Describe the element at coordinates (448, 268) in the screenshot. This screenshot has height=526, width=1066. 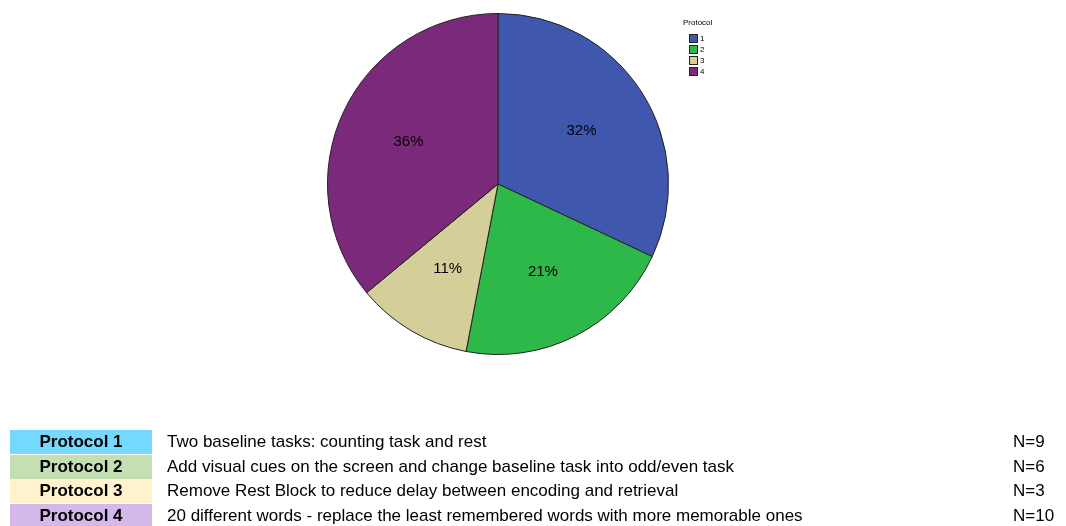
I see `data-label: 11%` at that location.